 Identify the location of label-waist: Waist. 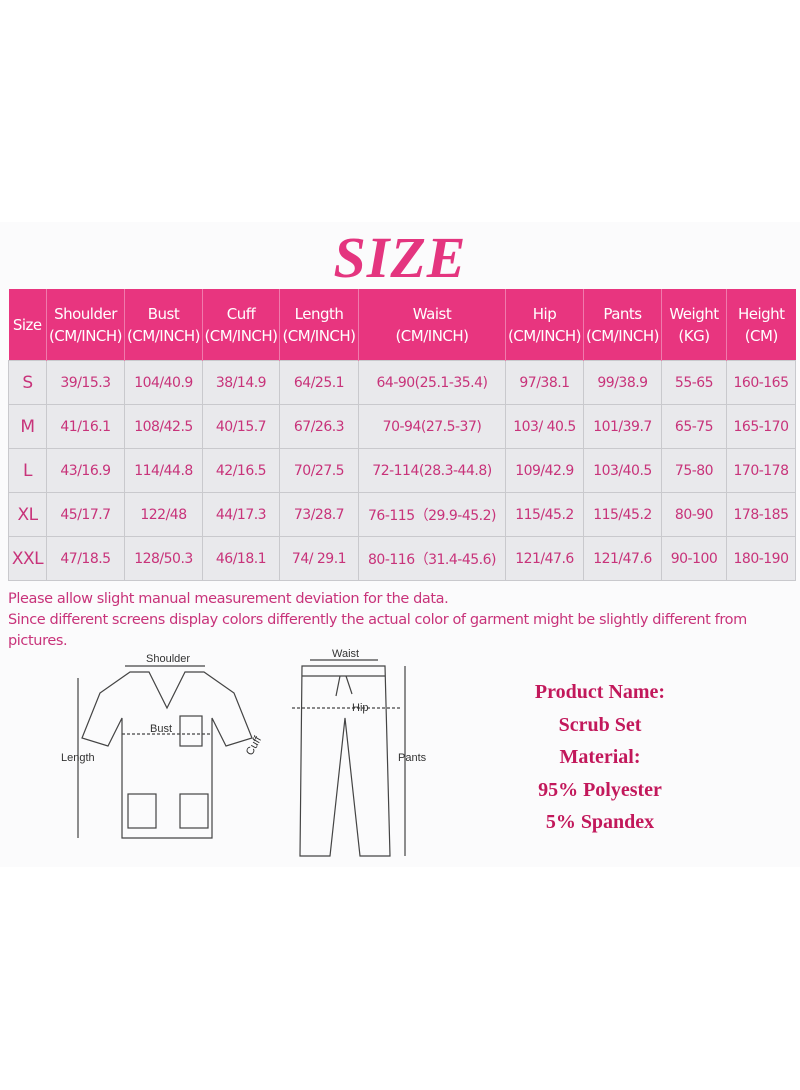
(346, 654).